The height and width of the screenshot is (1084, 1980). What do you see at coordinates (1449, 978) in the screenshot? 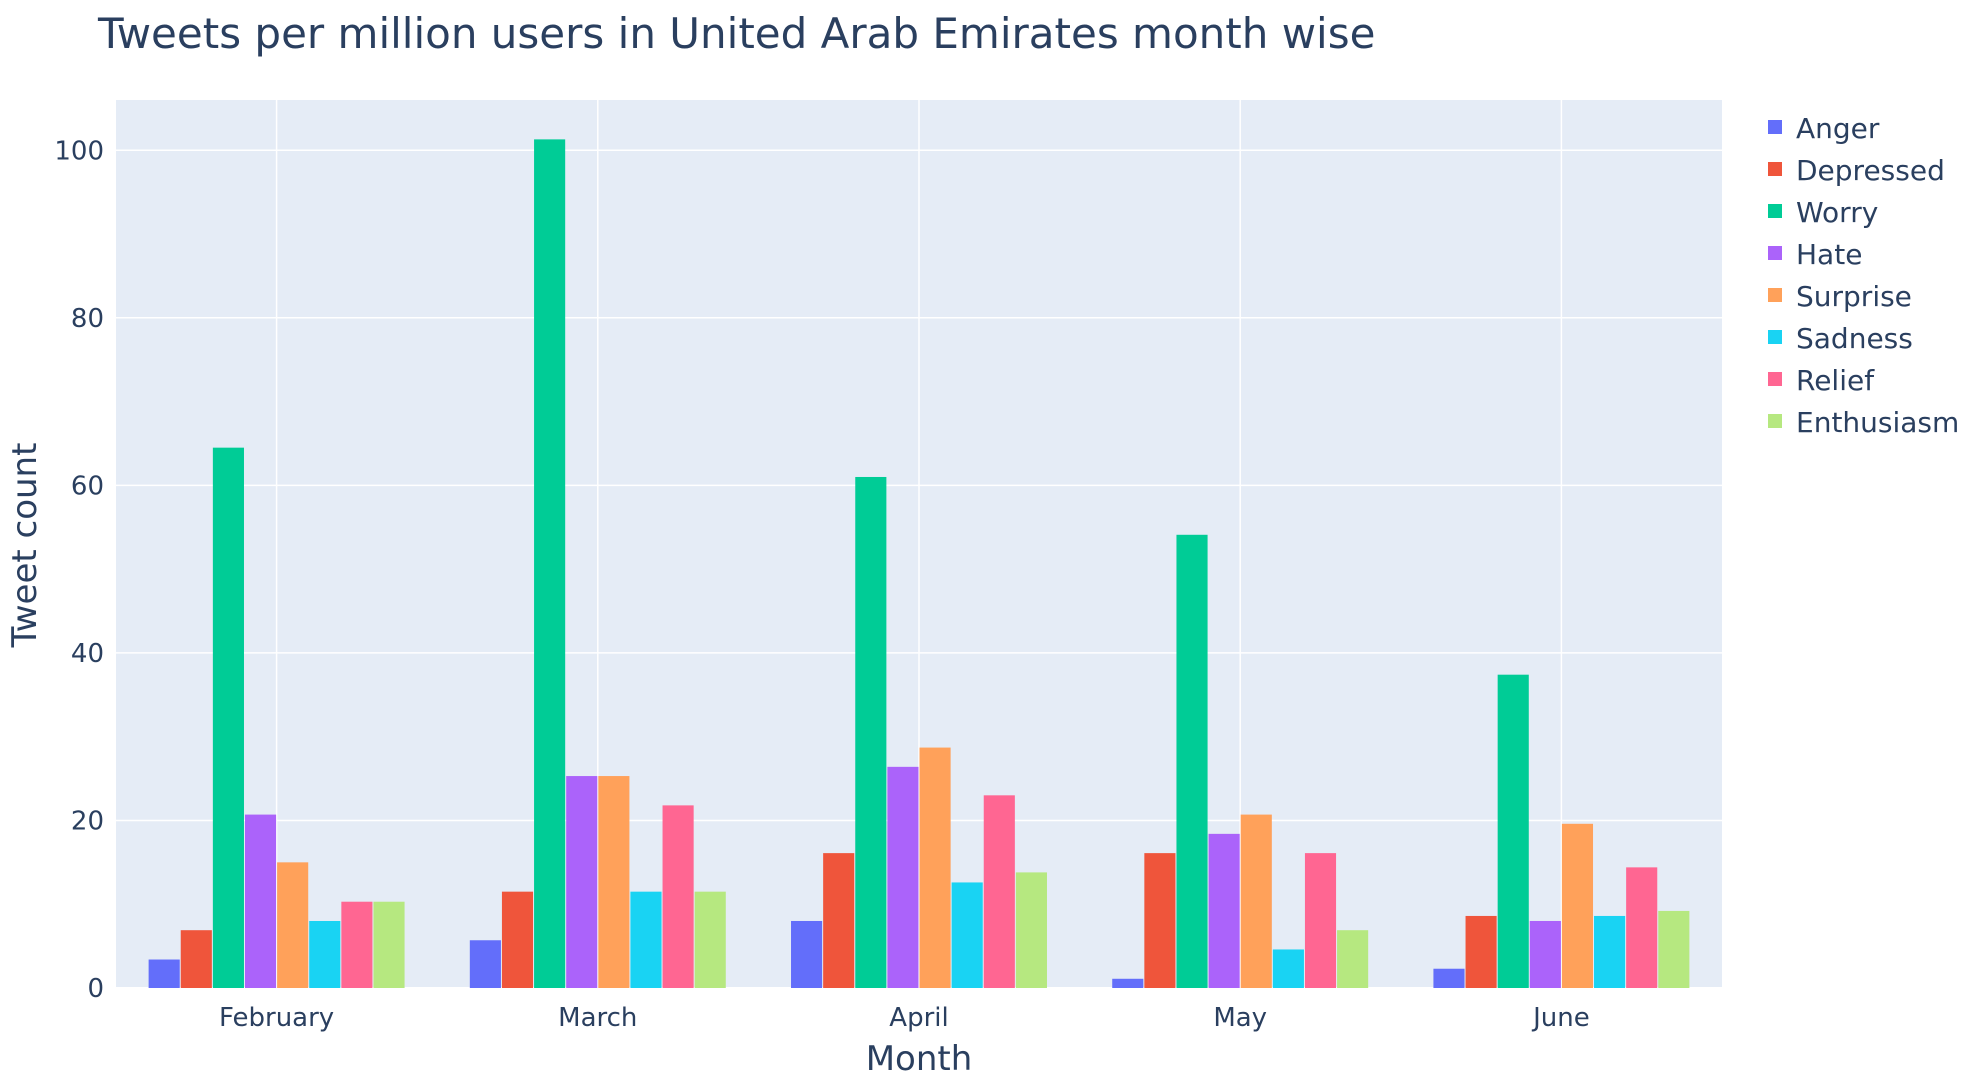
I see `bar-anger-june` at bounding box center [1449, 978].